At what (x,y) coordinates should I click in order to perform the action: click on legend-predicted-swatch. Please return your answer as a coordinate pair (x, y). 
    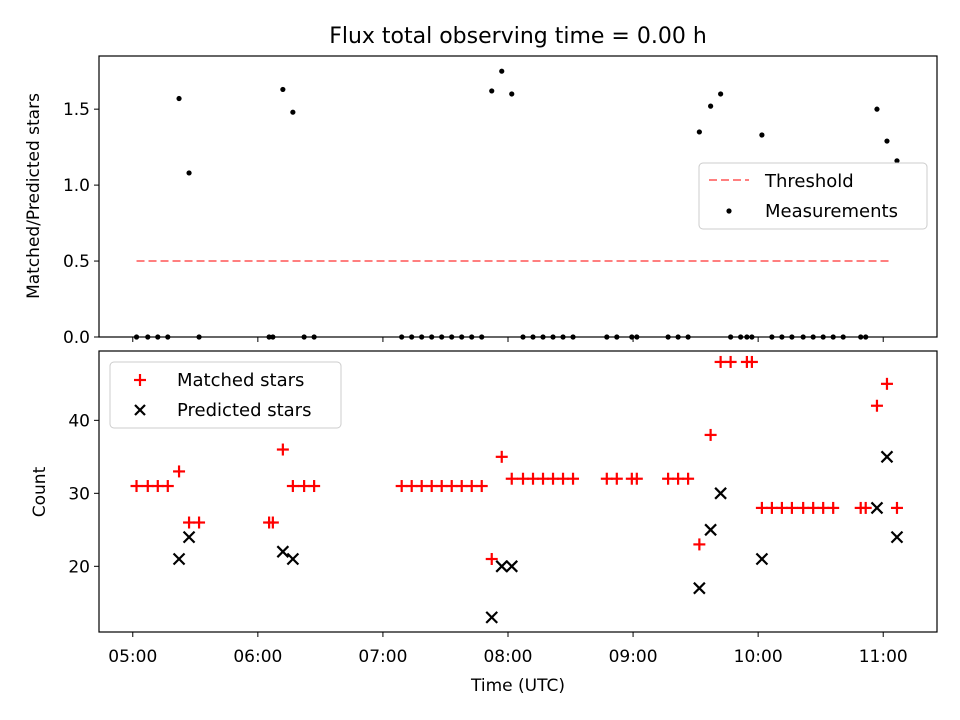
    Looking at the image, I should click on (140, 410).